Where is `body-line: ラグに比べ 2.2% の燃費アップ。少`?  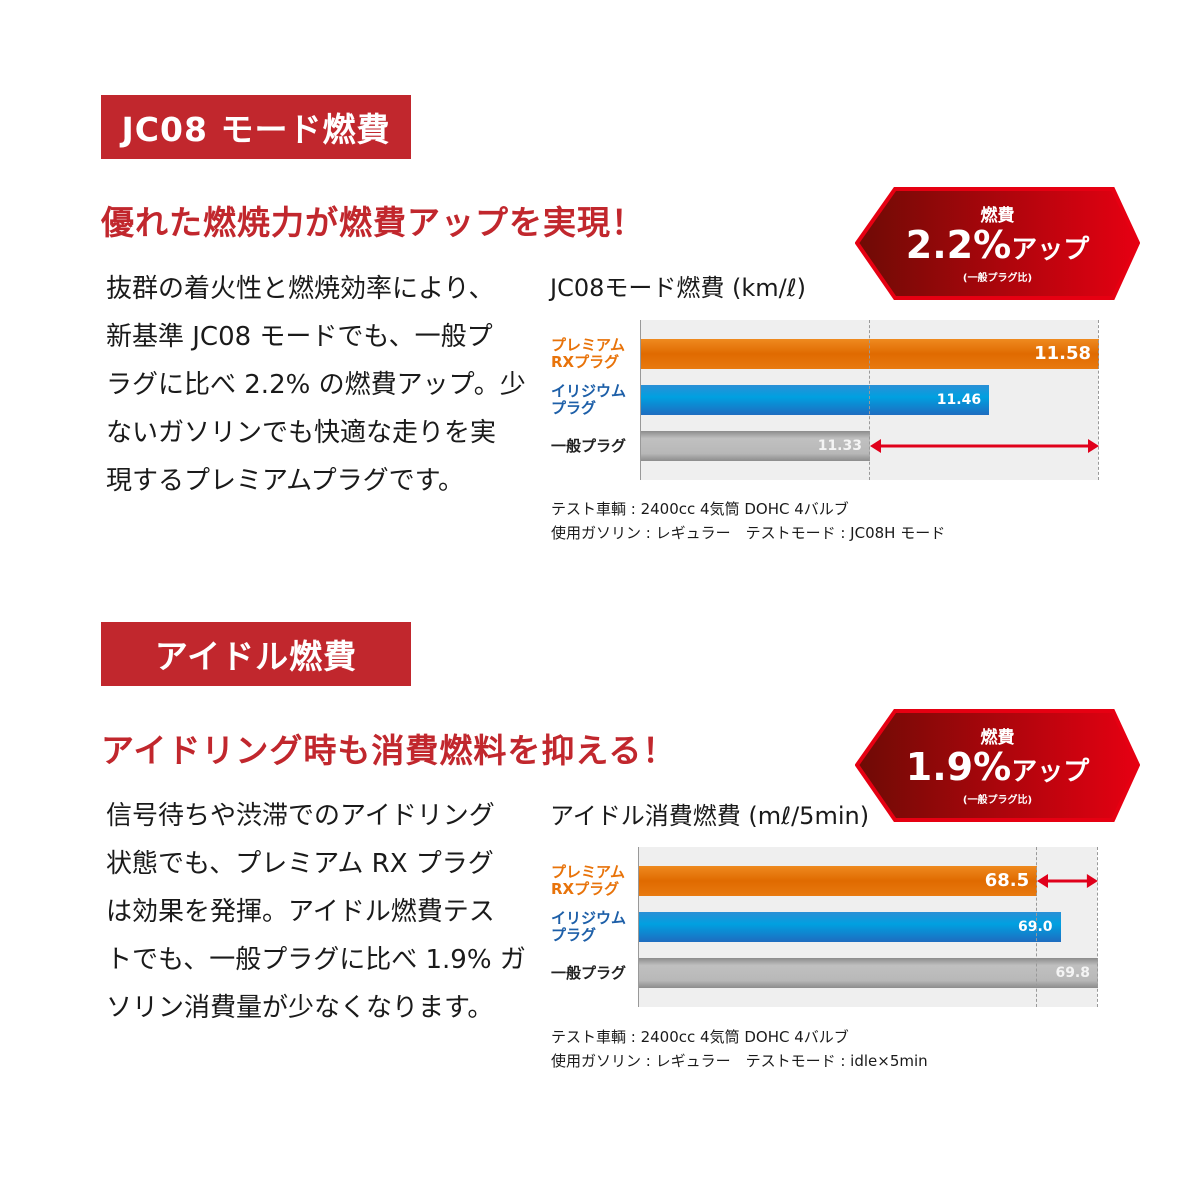 body-line: ラグに比べ 2.2% の燃費アップ。少 is located at coordinates (316, 385).